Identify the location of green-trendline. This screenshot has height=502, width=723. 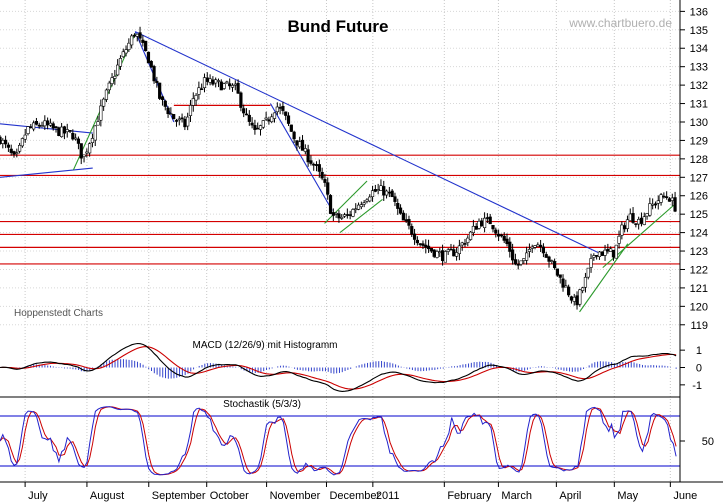
(346, 202).